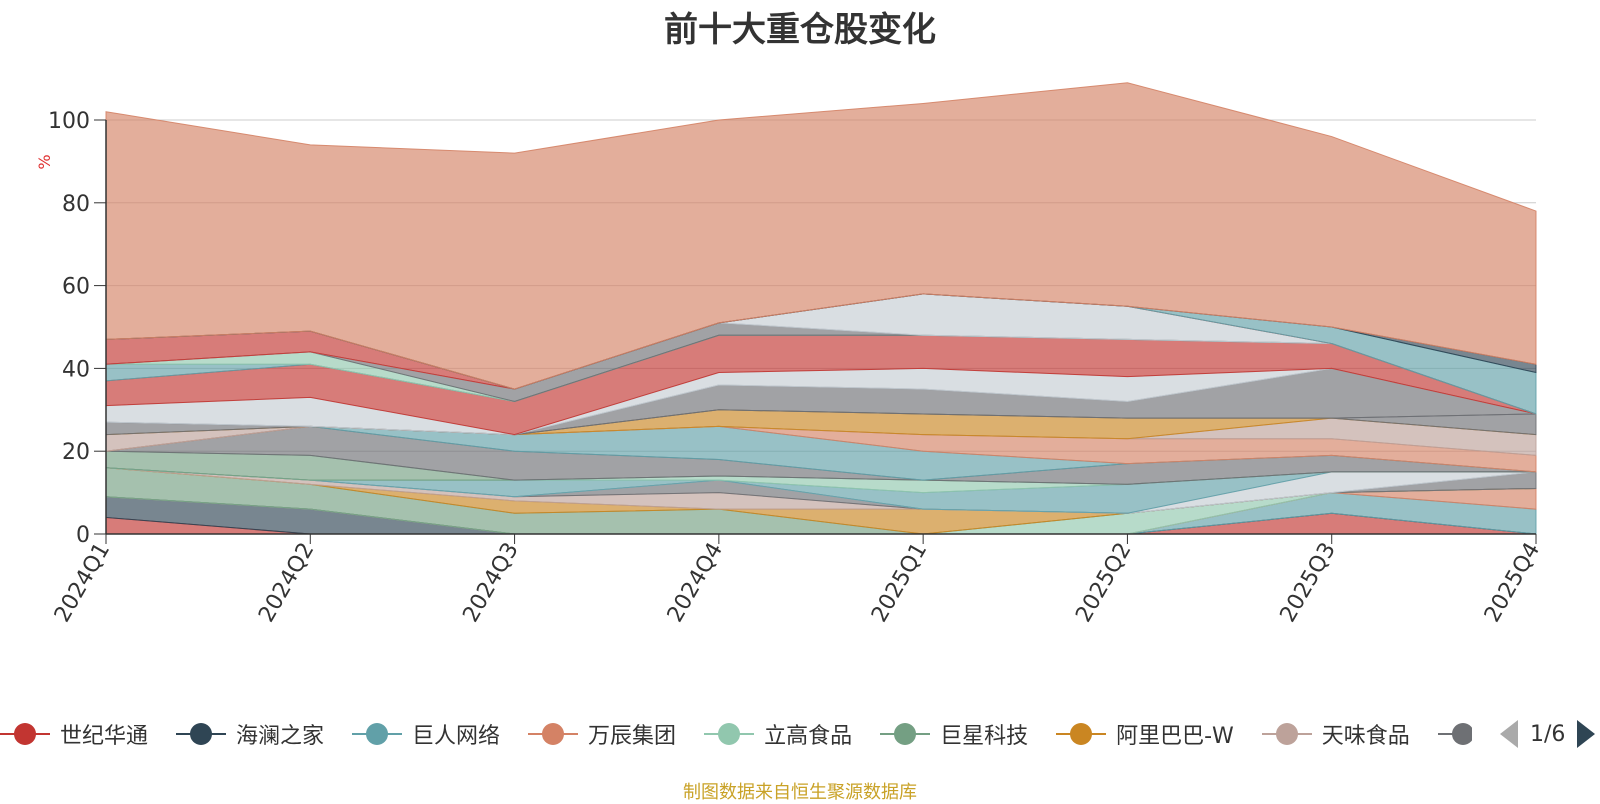 The height and width of the screenshot is (804, 1600). Describe the element at coordinates (899, 583) in the screenshot. I see `x-tick-label: 2025Q1` at that location.